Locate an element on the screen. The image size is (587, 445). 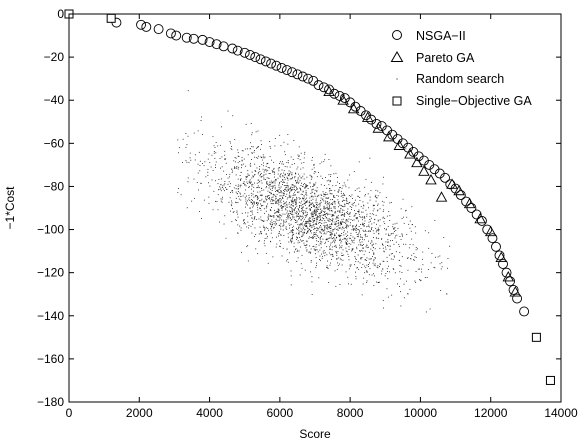
y-axis-label: −1*Cost is located at coordinates (10, 208).